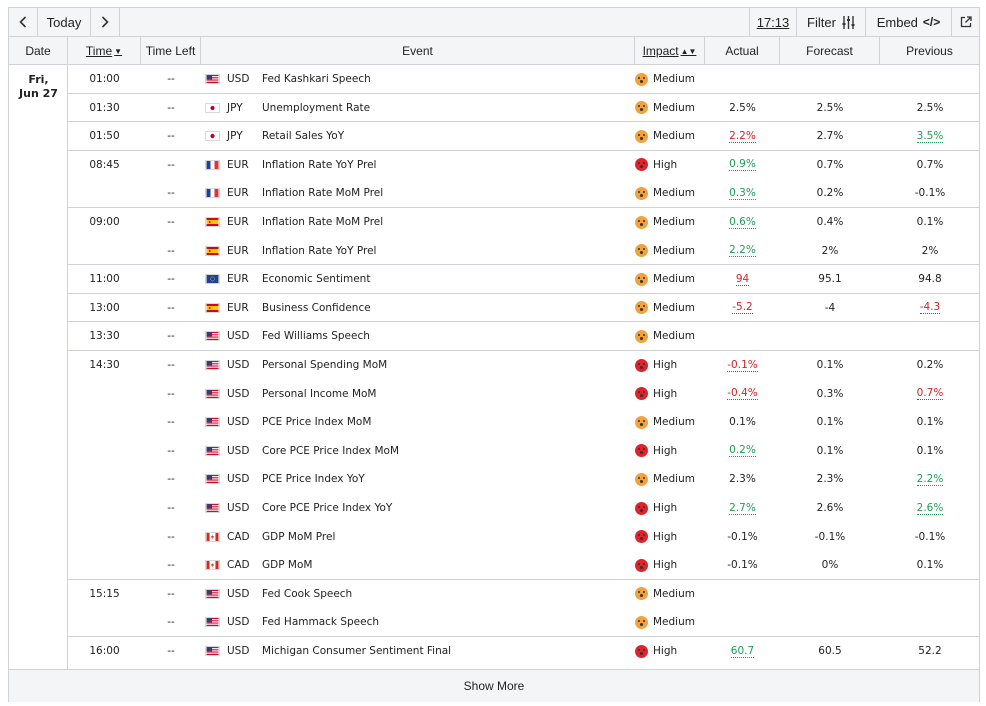  What do you see at coordinates (64, 22) in the screenshot?
I see `today-button: Today` at bounding box center [64, 22].